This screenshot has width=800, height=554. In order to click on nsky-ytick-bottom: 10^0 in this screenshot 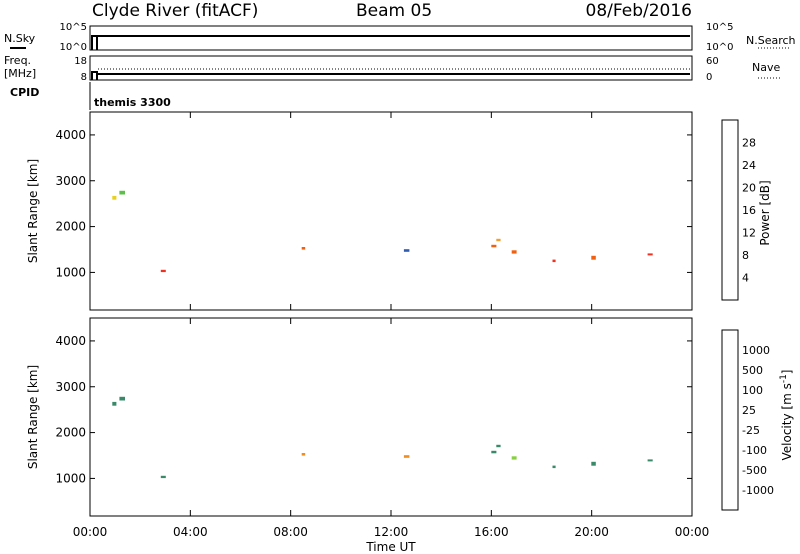, I will do `click(73, 47)`.